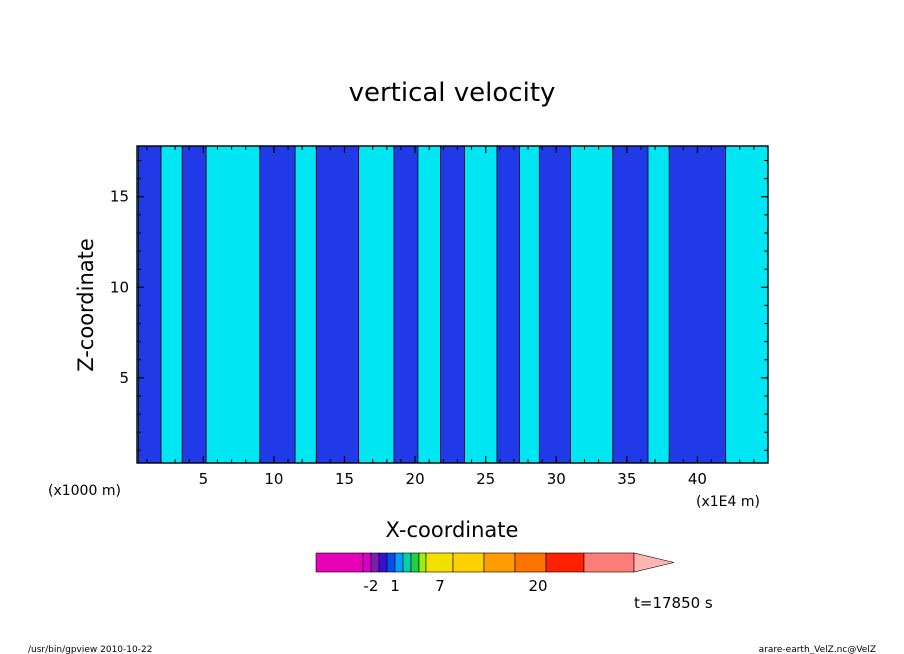  I want to click on x-tick-label: 15, so click(344, 479).